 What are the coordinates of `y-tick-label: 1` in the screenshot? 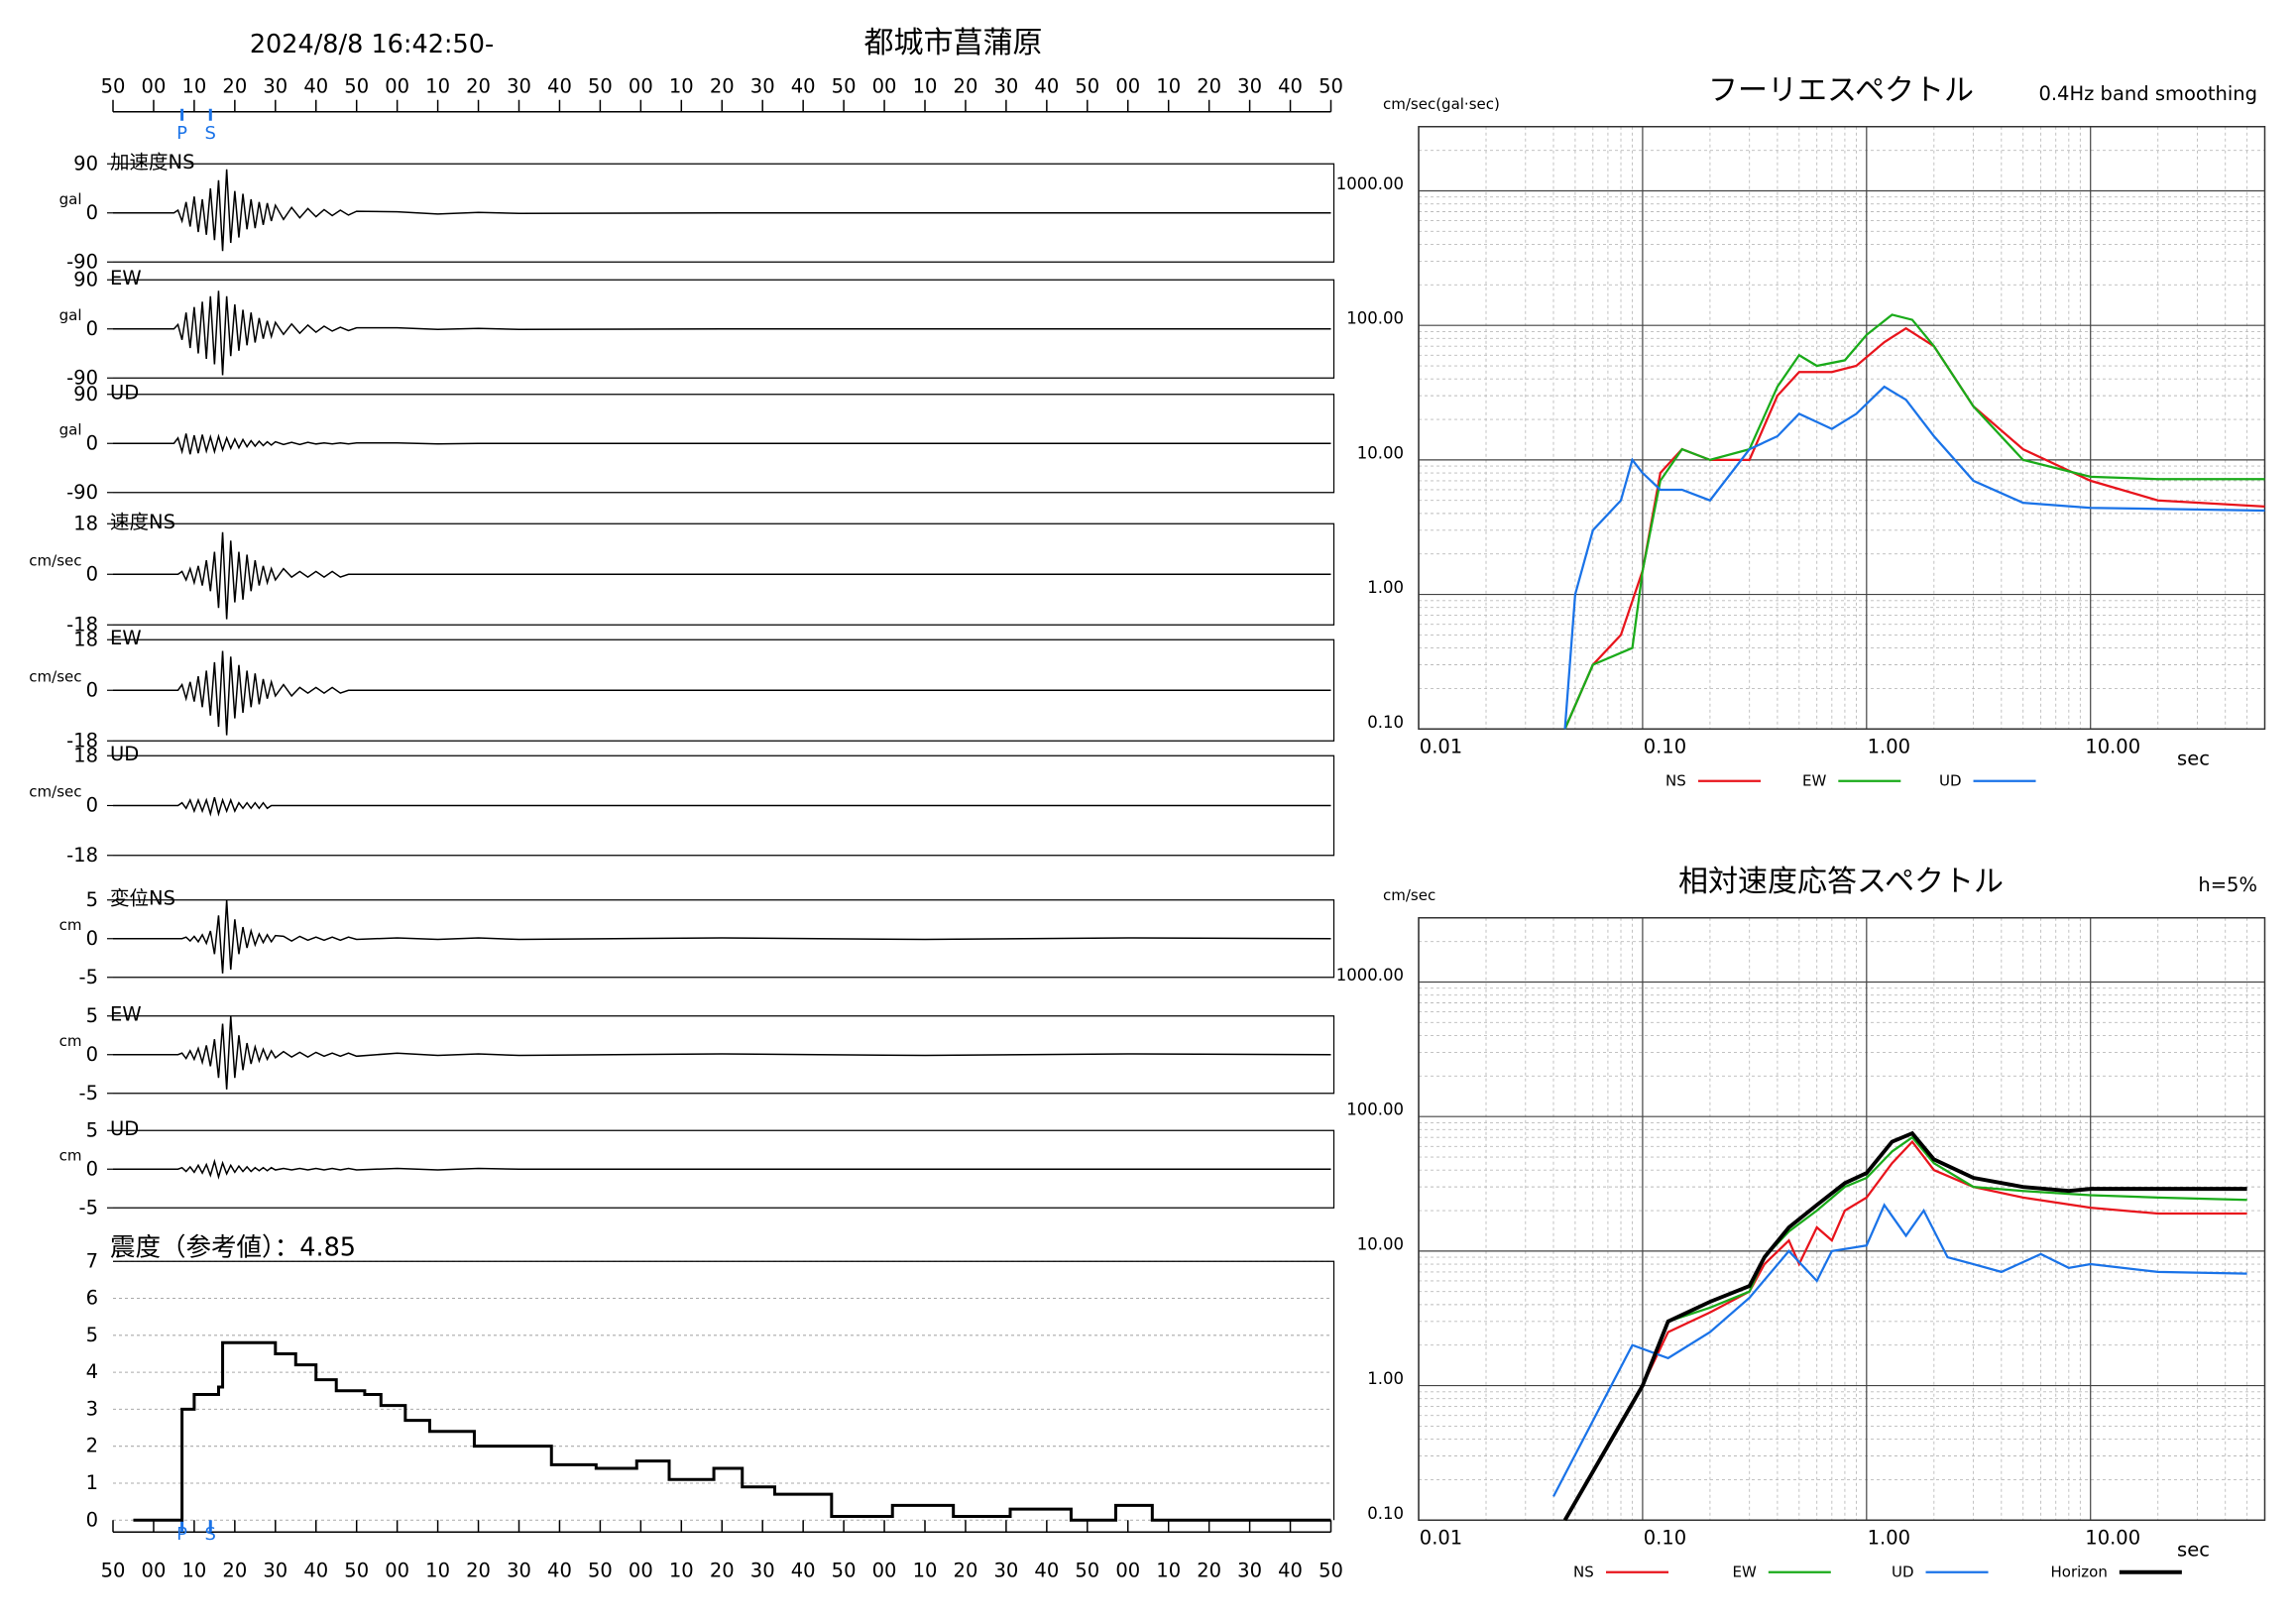 It's located at (92, 1482).